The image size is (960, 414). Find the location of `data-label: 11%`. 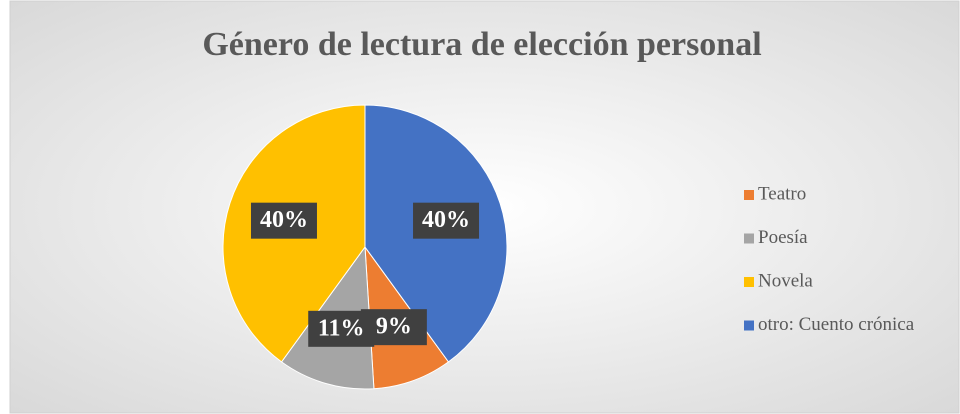

data-label: 11% is located at coordinates (341, 328).